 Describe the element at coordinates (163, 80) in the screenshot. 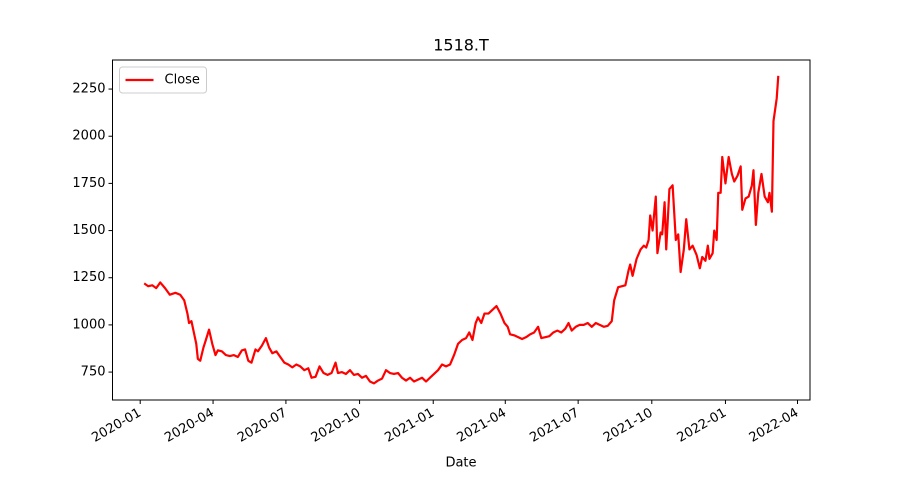

I see `legend-box` at that location.